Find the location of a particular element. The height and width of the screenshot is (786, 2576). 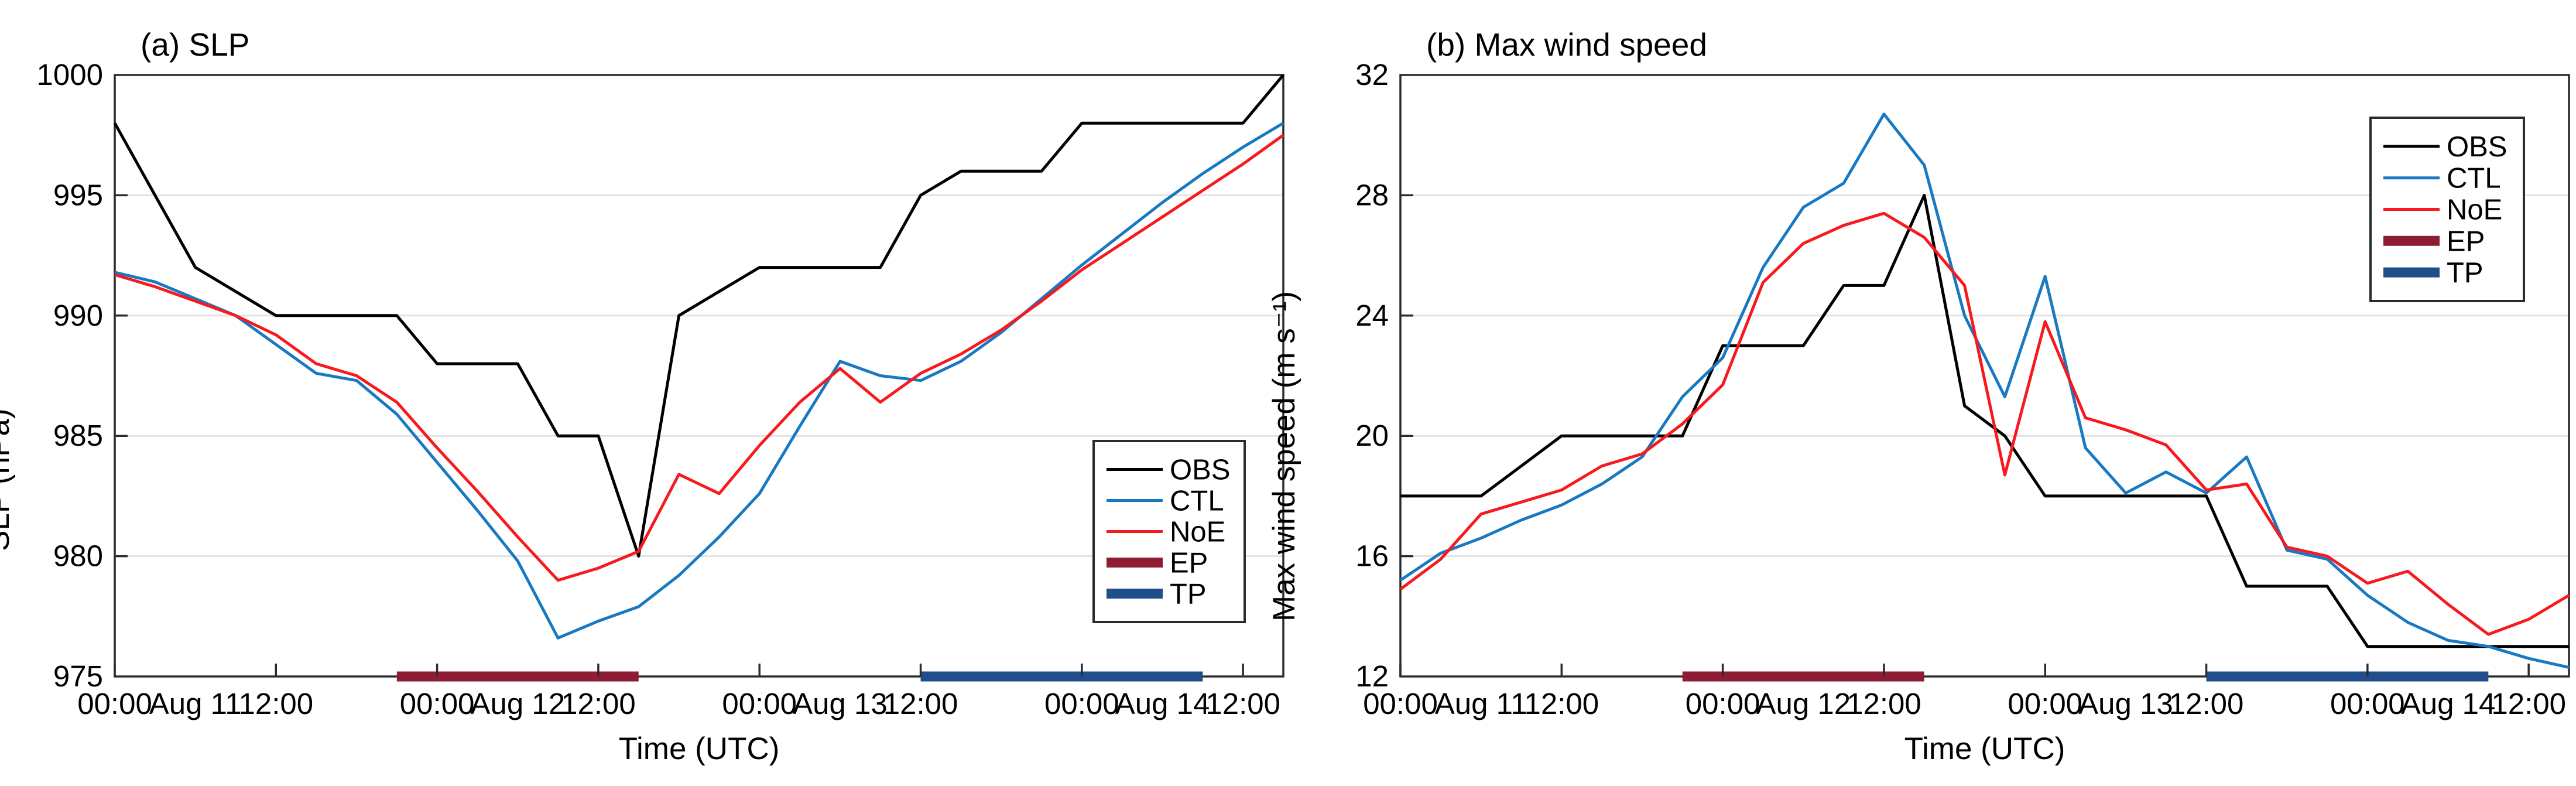

y-tick-label: 980 is located at coordinates (78, 556).